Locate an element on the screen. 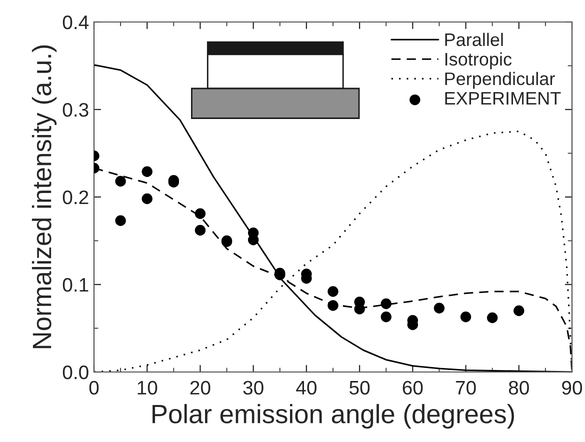 The image size is (585, 442). x-tick-label: 90 is located at coordinates (572, 387).